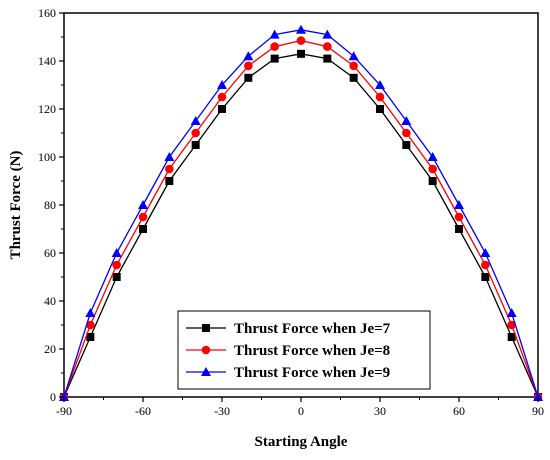 The width and height of the screenshot is (550, 460). What do you see at coordinates (16, 205) in the screenshot?
I see `y-axis-title: Thrust Force (N)` at bounding box center [16, 205].